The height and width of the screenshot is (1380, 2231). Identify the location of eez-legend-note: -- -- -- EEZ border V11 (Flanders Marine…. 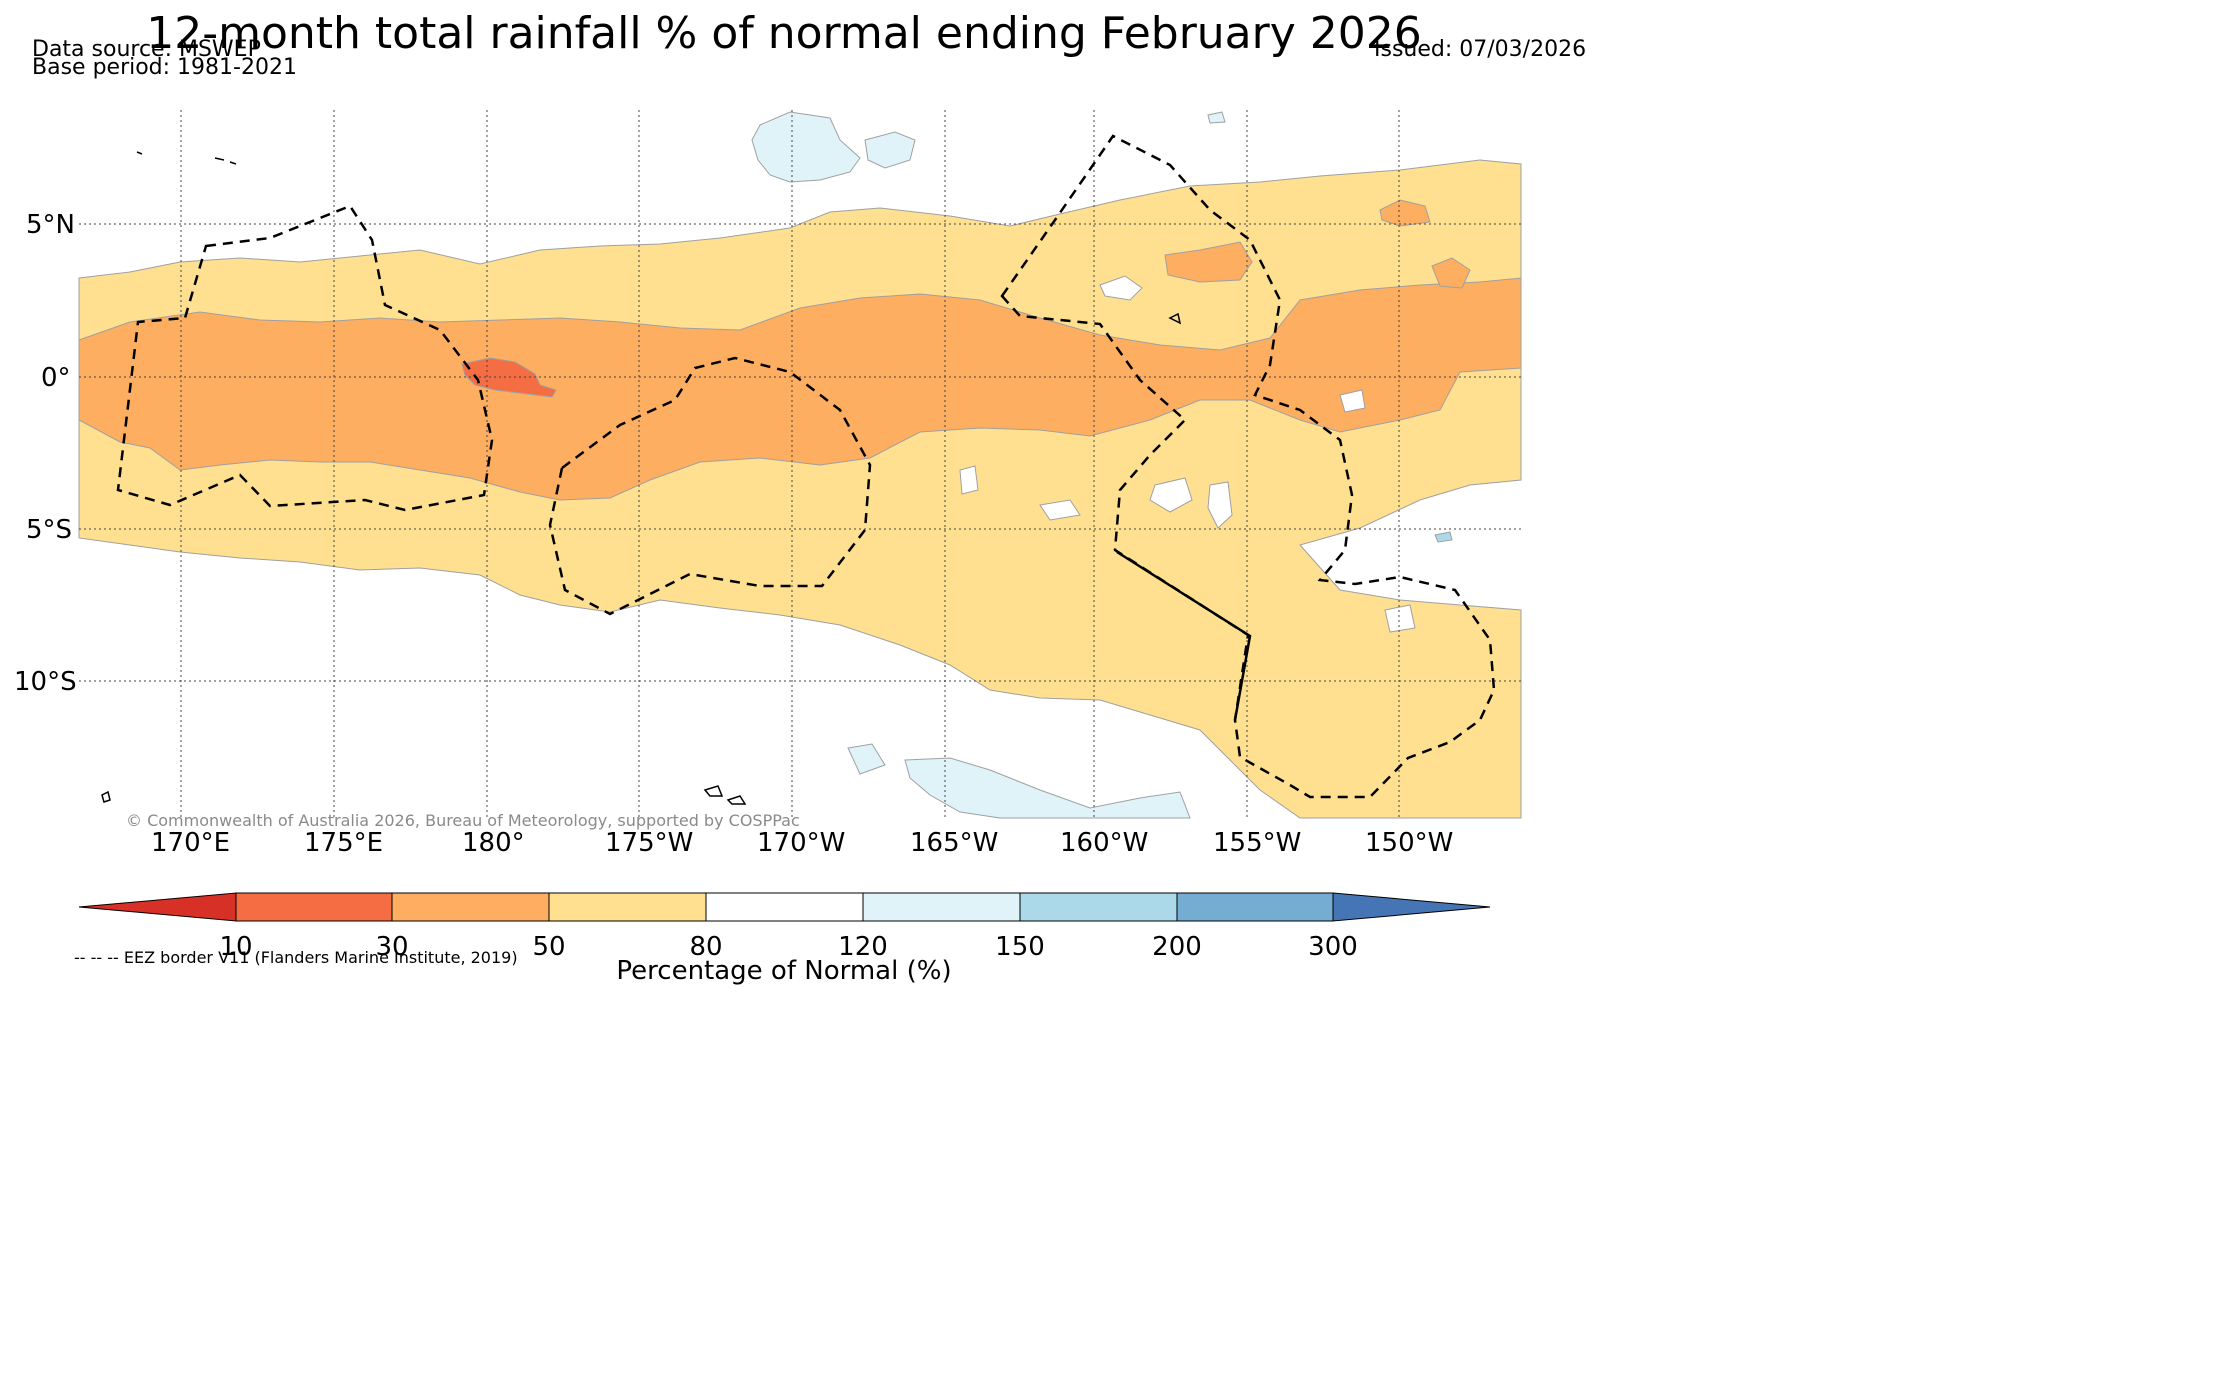
(296, 957).